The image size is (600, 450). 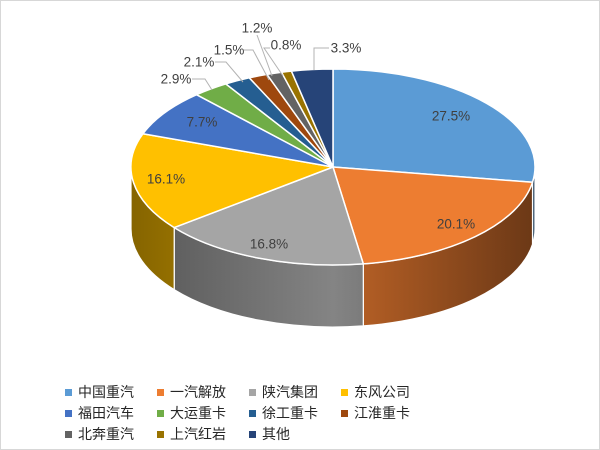 What do you see at coordinates (434, 126) in the screenshot?
I see `pie-slice-中国重汽` at bounding box center [434, 126].